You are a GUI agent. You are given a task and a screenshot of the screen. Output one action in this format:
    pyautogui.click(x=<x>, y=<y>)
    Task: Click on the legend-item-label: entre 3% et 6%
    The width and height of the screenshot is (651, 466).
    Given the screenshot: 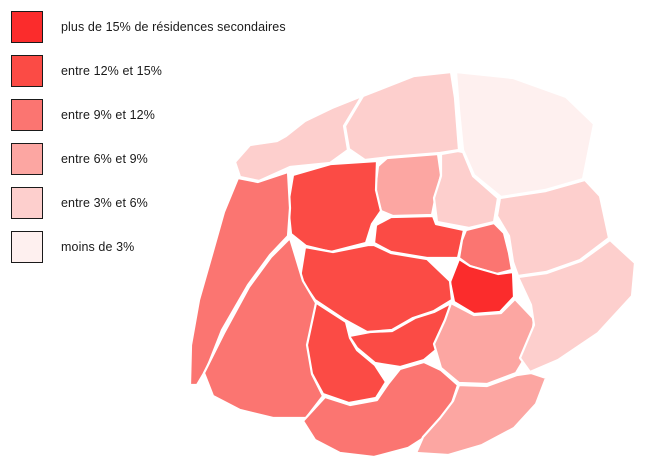 What is the action you would take?
    pyautogui.click(x=104, y=203)
    